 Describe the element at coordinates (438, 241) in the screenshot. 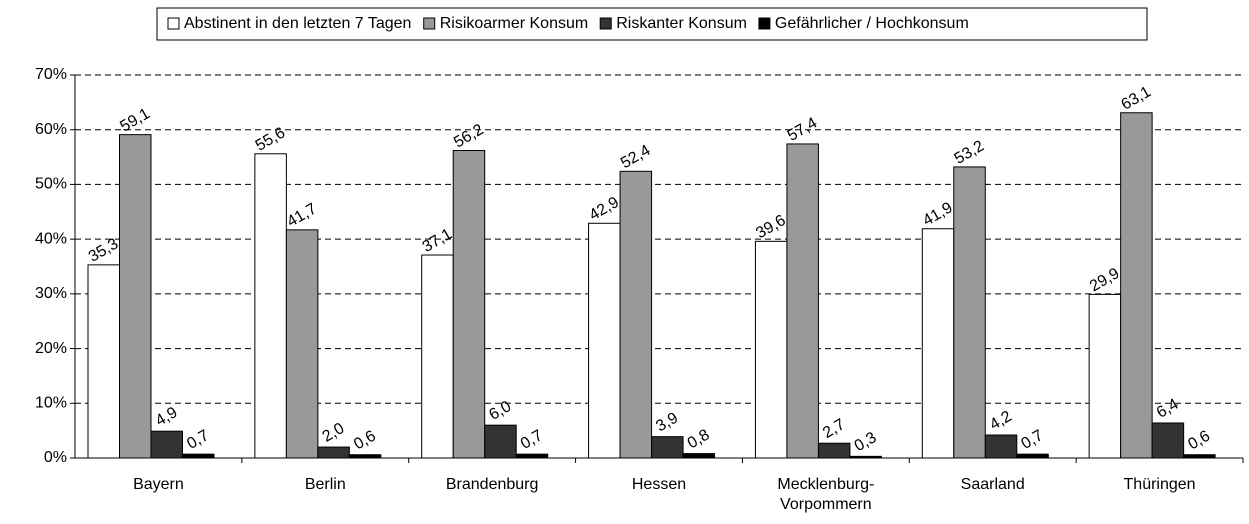

I see `data-label: 37,1` at that location.